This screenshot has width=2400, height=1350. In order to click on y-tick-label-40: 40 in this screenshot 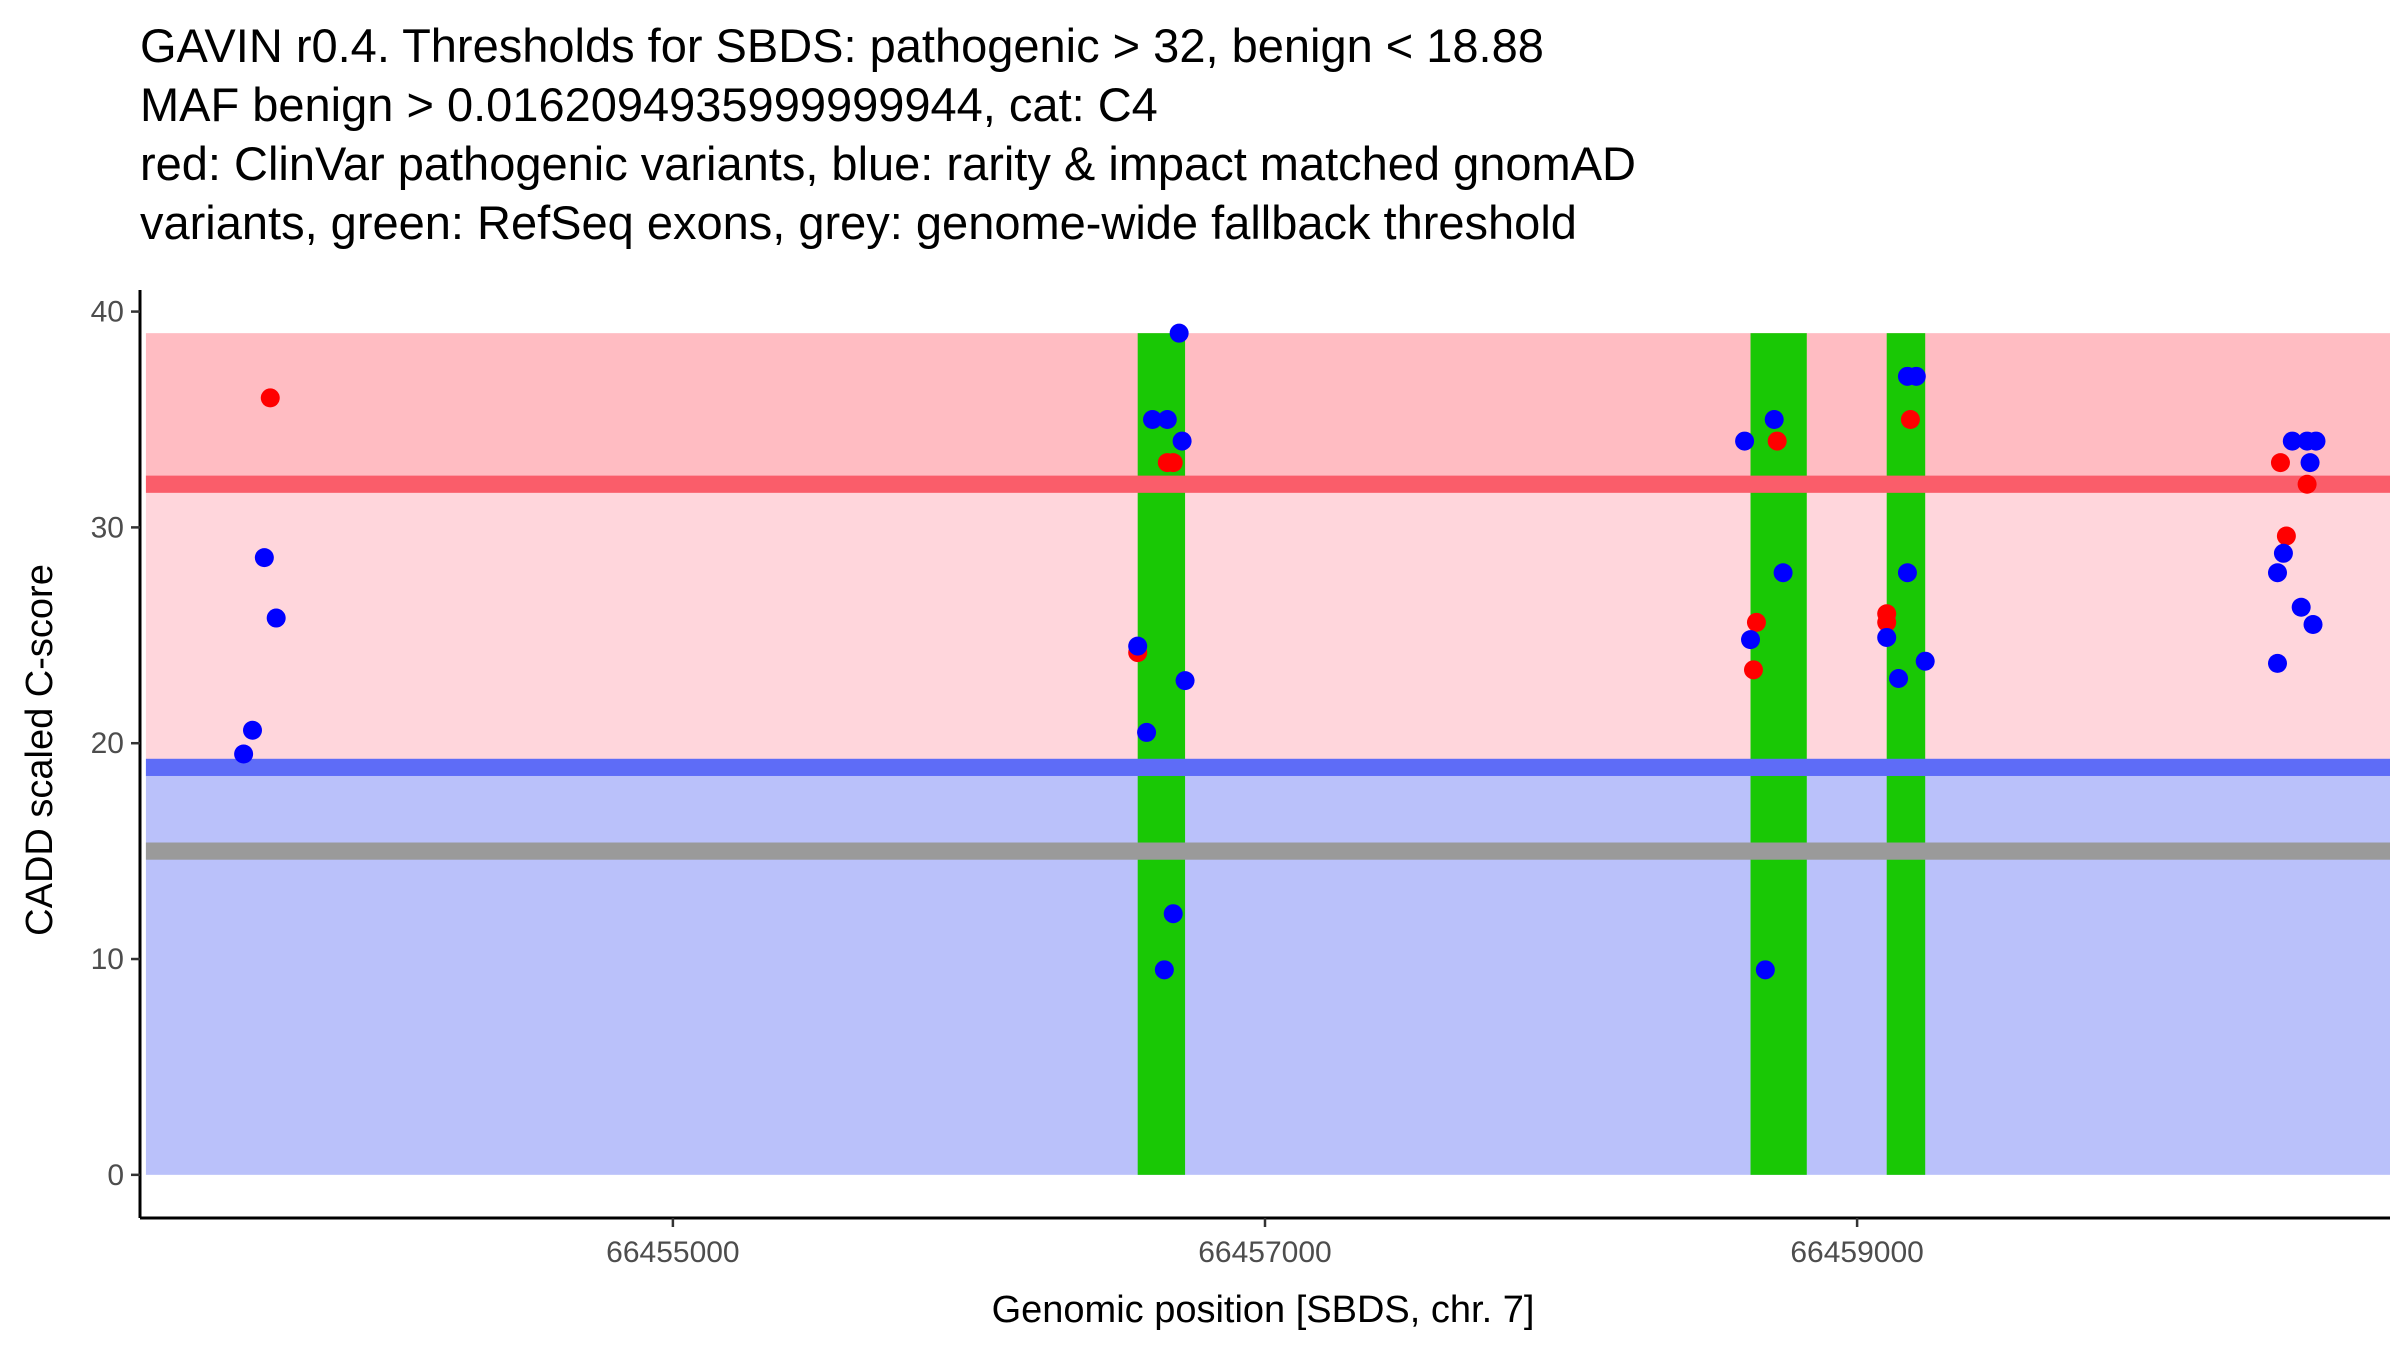, I will do `click(107, 312)`.